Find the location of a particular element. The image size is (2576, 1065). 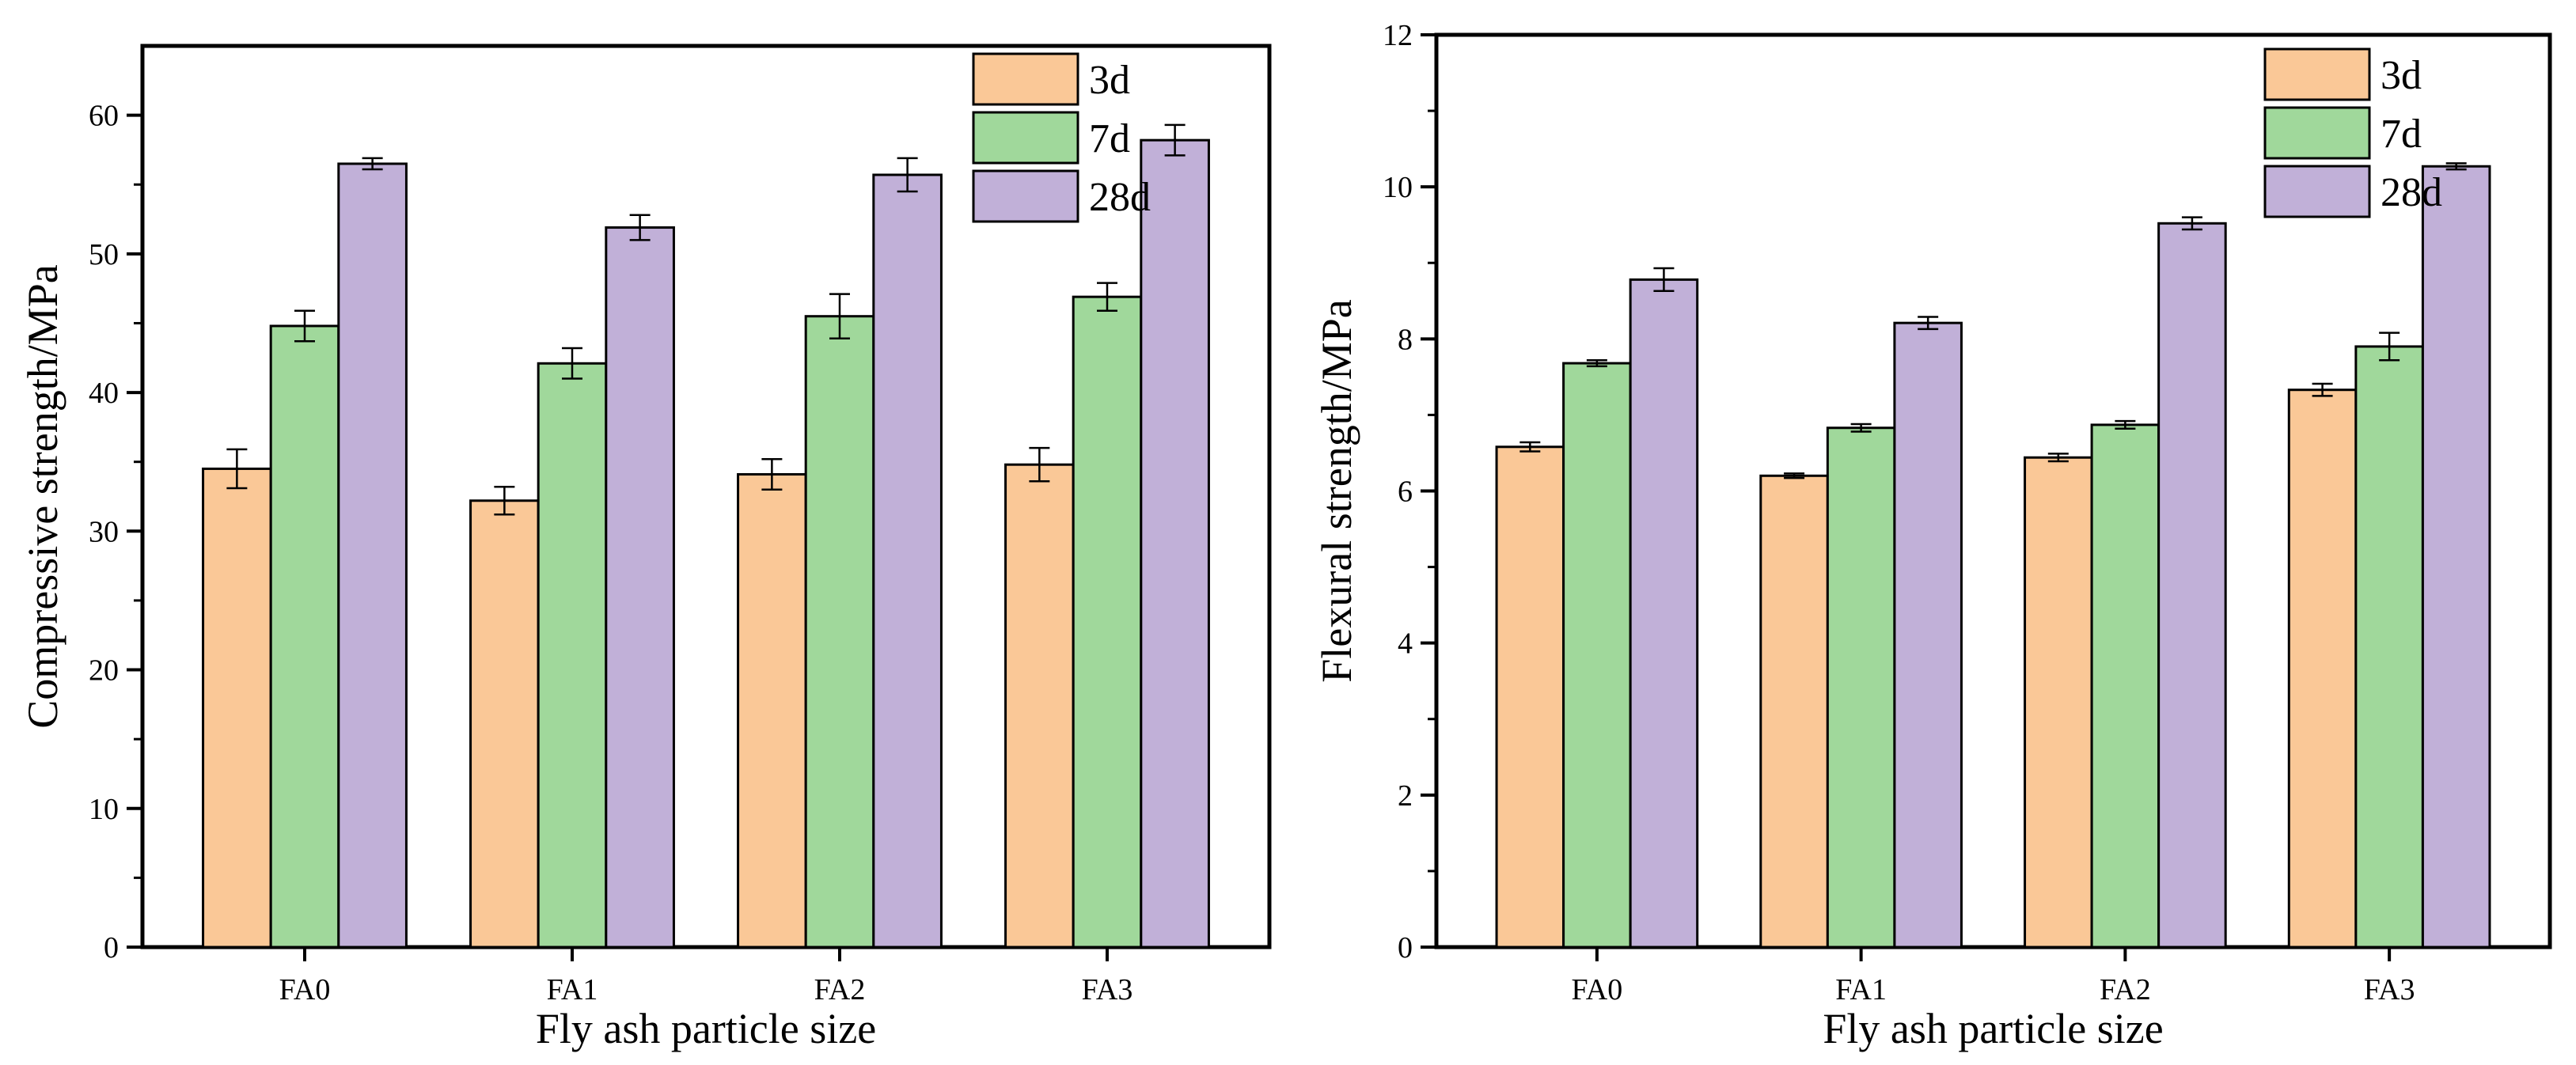

y-tick-label: 4 is located at coordinates (1405, 644).